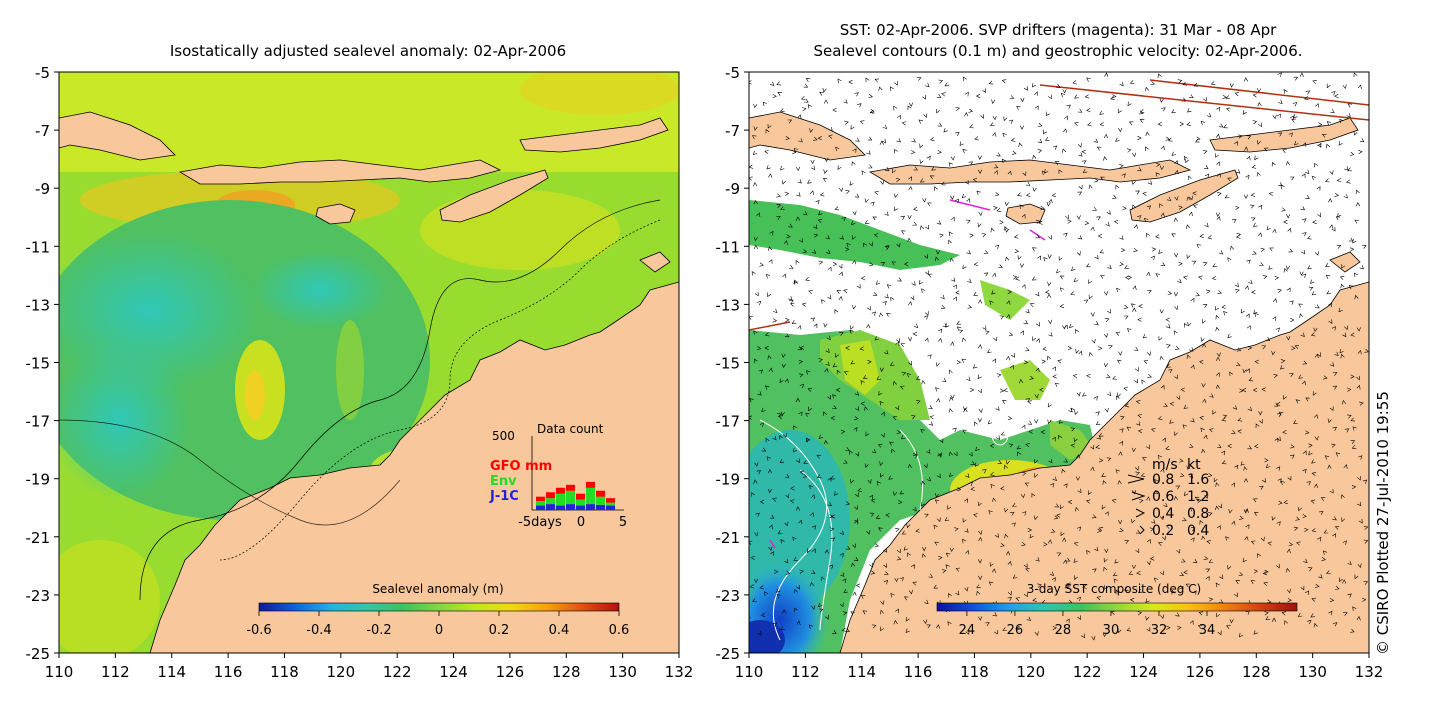 The width and height of the screenshot is (1440, 720). Describe the element at coordinates (861, 672) in the screenshot. I see `right-x-tick-label: 114` at that location.